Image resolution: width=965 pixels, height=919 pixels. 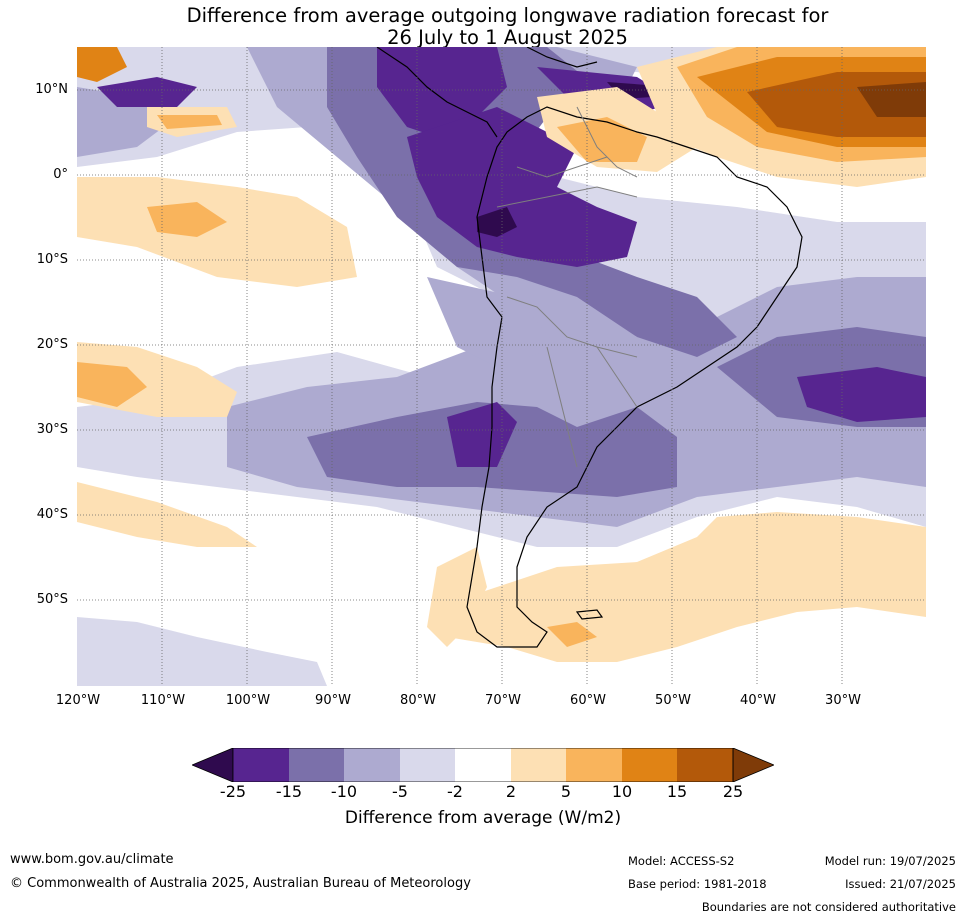 What do you see at coordinates (507, 37) in the screenshot?
I see `map-title-line-2: 26 July to 1 August 2025` at bounding box center [507, 37].